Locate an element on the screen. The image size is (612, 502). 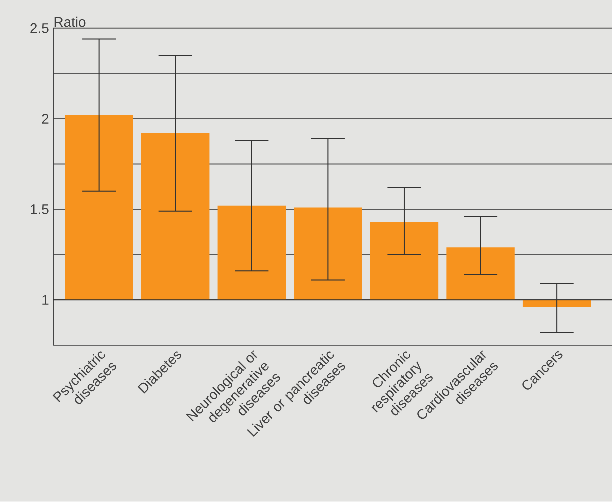
y-tick-label: 2.5 is located at coordinates (39, 29).